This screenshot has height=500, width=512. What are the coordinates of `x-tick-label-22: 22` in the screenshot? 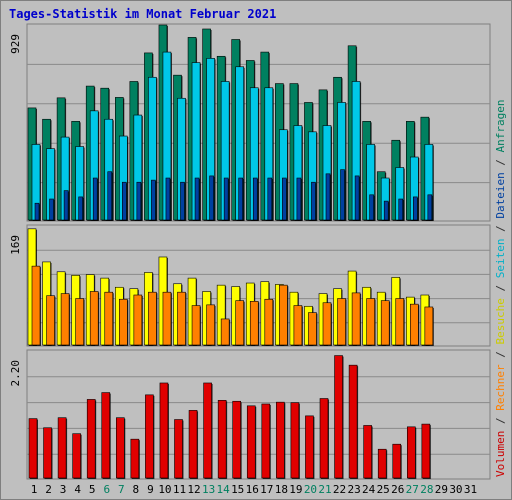 It's located at (339, 489).